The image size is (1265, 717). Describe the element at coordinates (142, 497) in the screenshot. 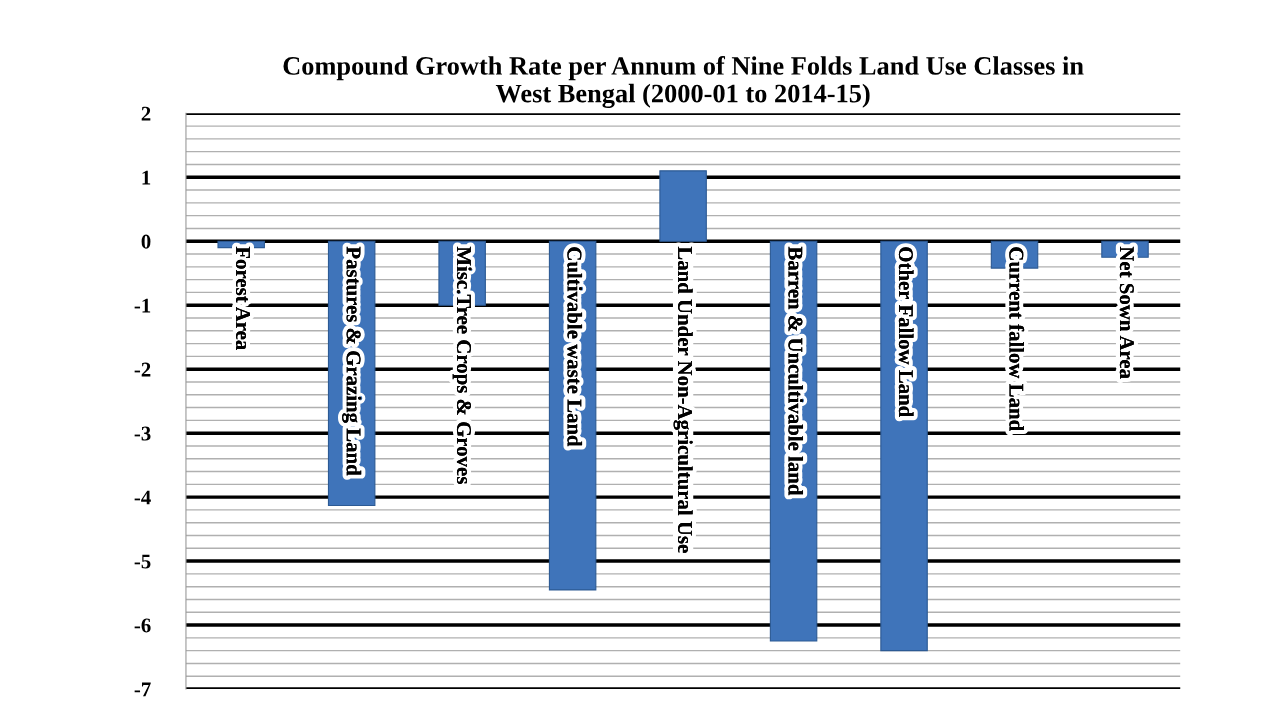

I see `y-tick-label: -4` at that location.